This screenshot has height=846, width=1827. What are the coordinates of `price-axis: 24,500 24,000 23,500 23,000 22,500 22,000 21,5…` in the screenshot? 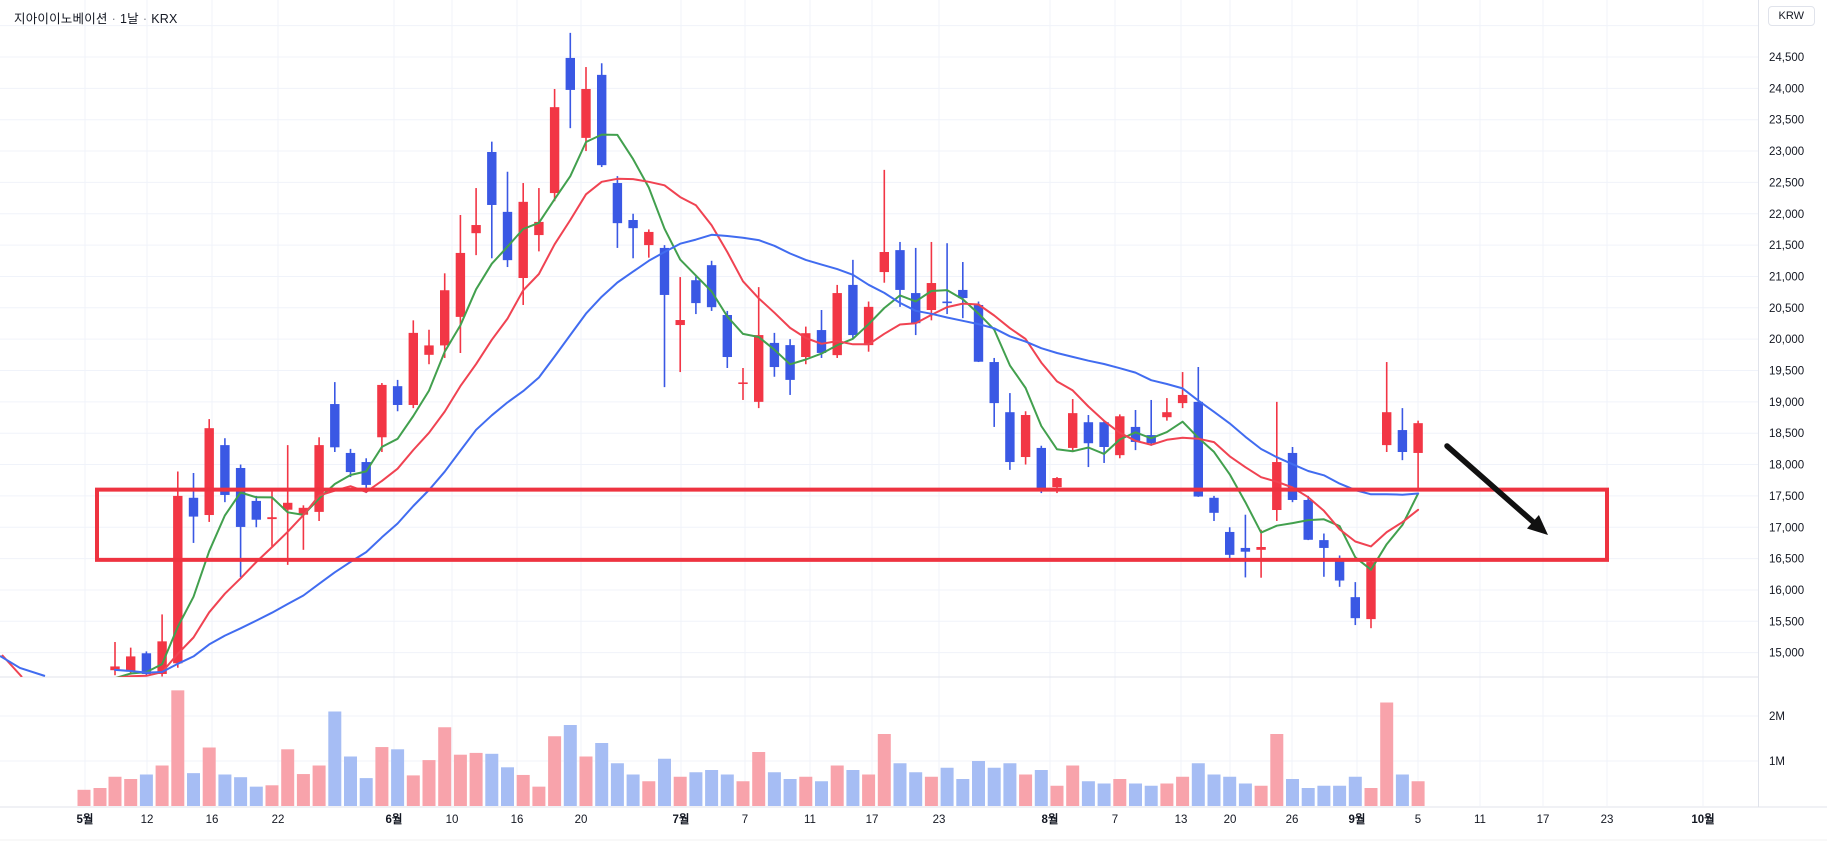 It's located at (1786, 410).